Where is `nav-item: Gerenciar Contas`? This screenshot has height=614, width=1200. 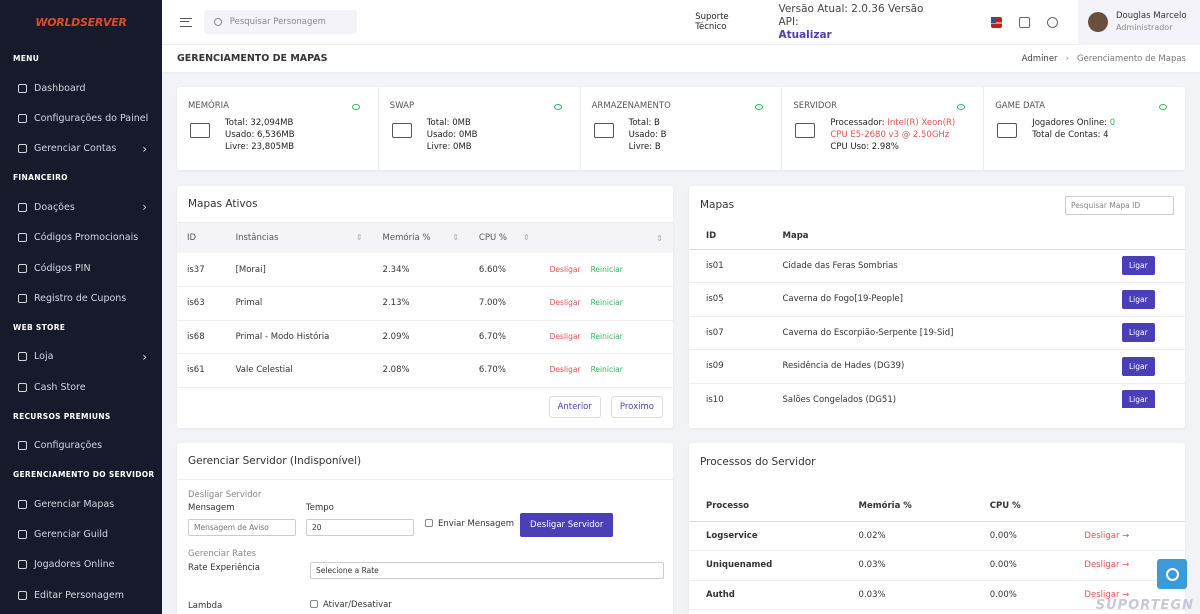
nav-item: Gerenciar Contas is located at coordinates (81, 149).